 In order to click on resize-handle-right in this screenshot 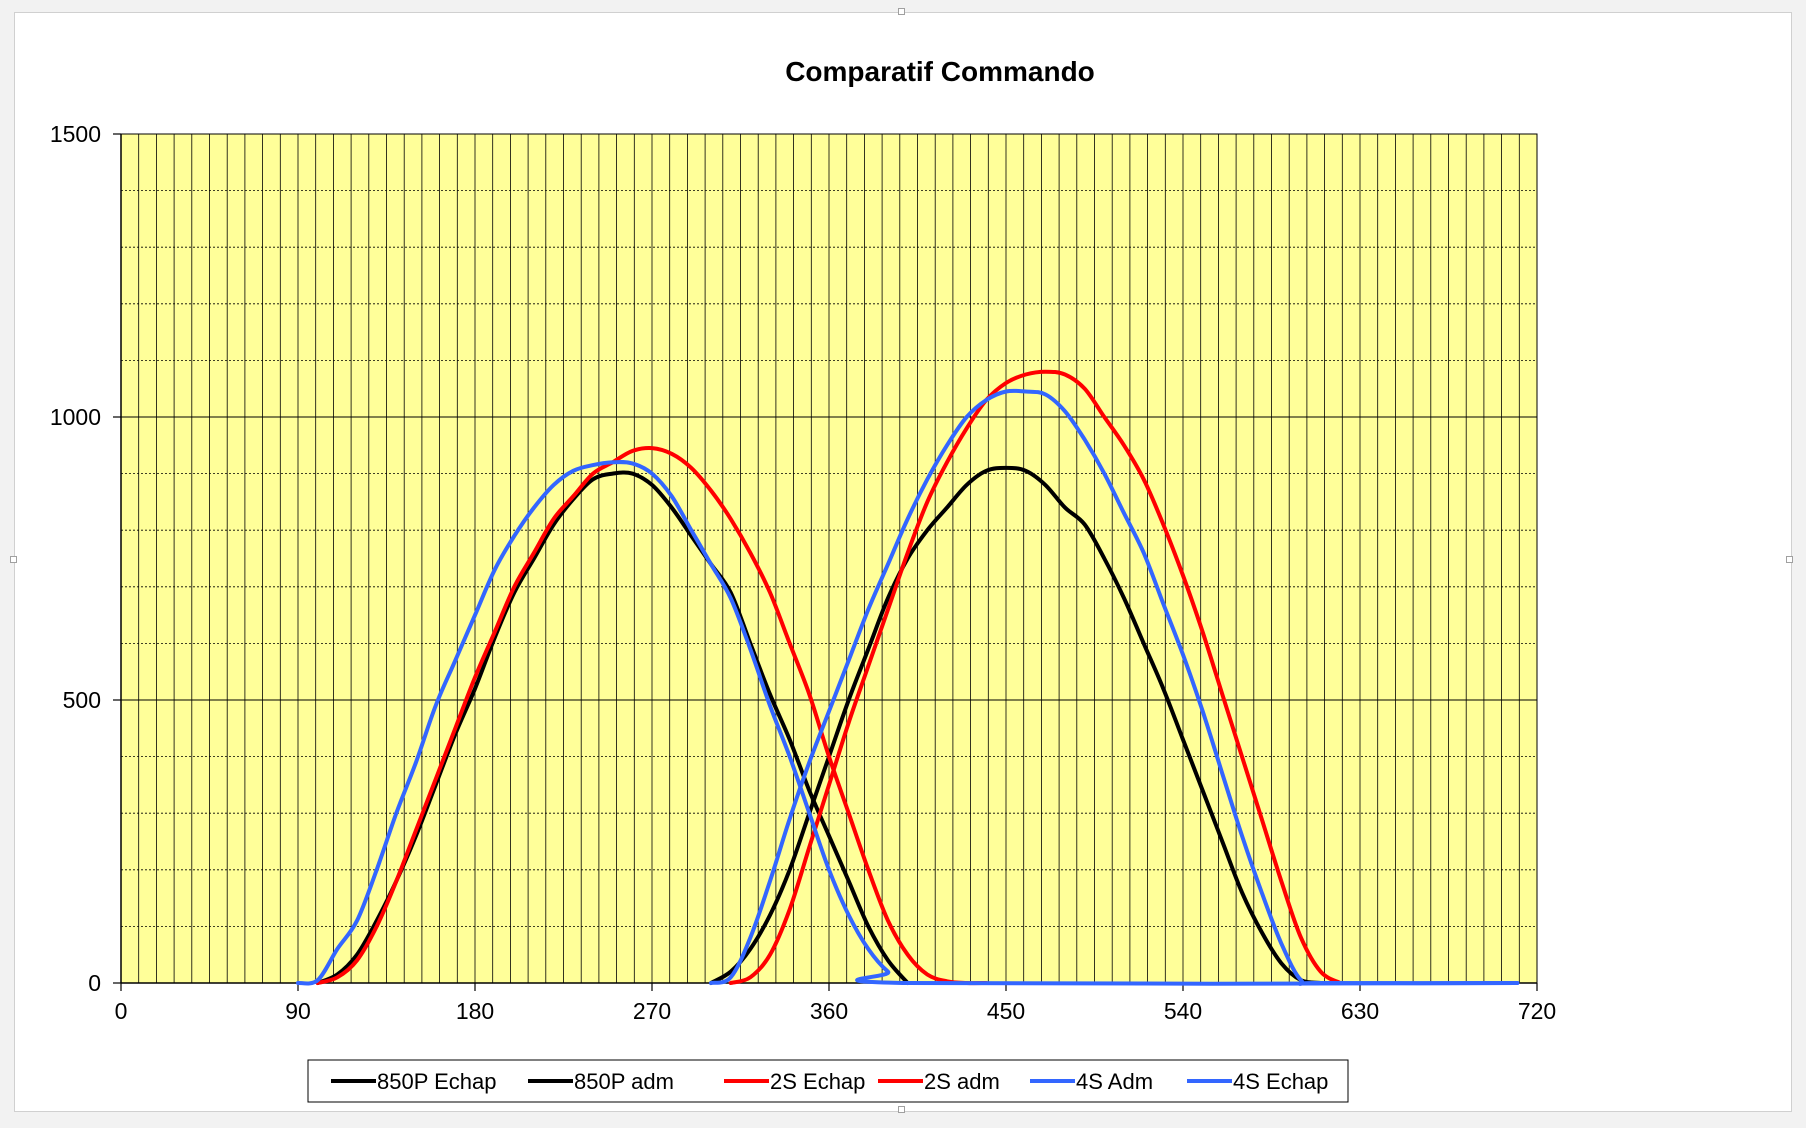, I will do `click(1789, 559)`.